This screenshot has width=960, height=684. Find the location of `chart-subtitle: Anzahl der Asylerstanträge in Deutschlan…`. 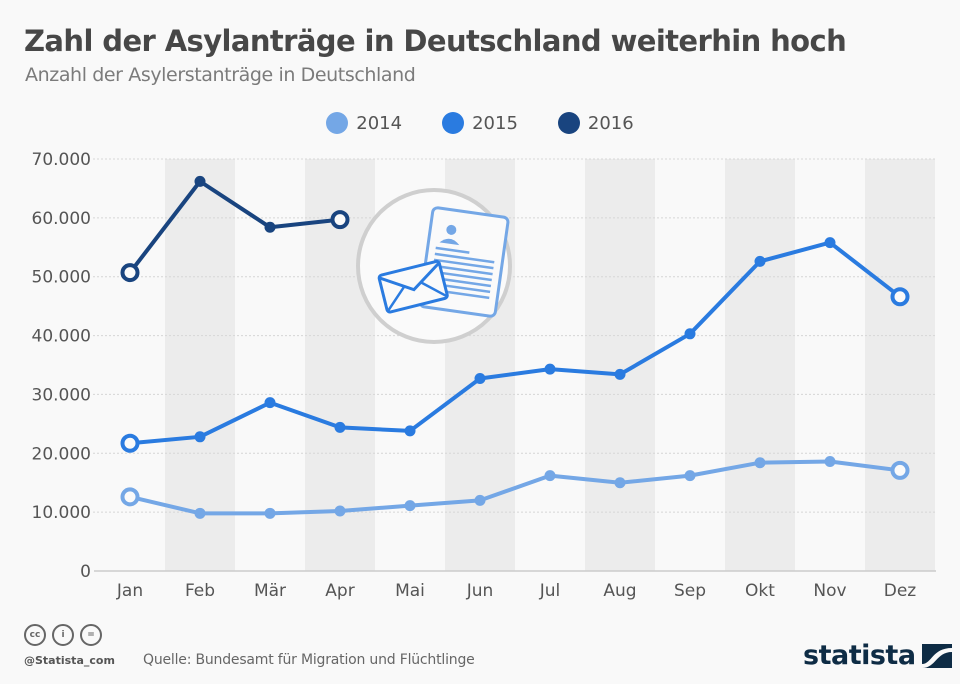

chart-subtitle: Anzahl der Asylerstanträge in Deutschlan… is located at coordinates (220, 75).